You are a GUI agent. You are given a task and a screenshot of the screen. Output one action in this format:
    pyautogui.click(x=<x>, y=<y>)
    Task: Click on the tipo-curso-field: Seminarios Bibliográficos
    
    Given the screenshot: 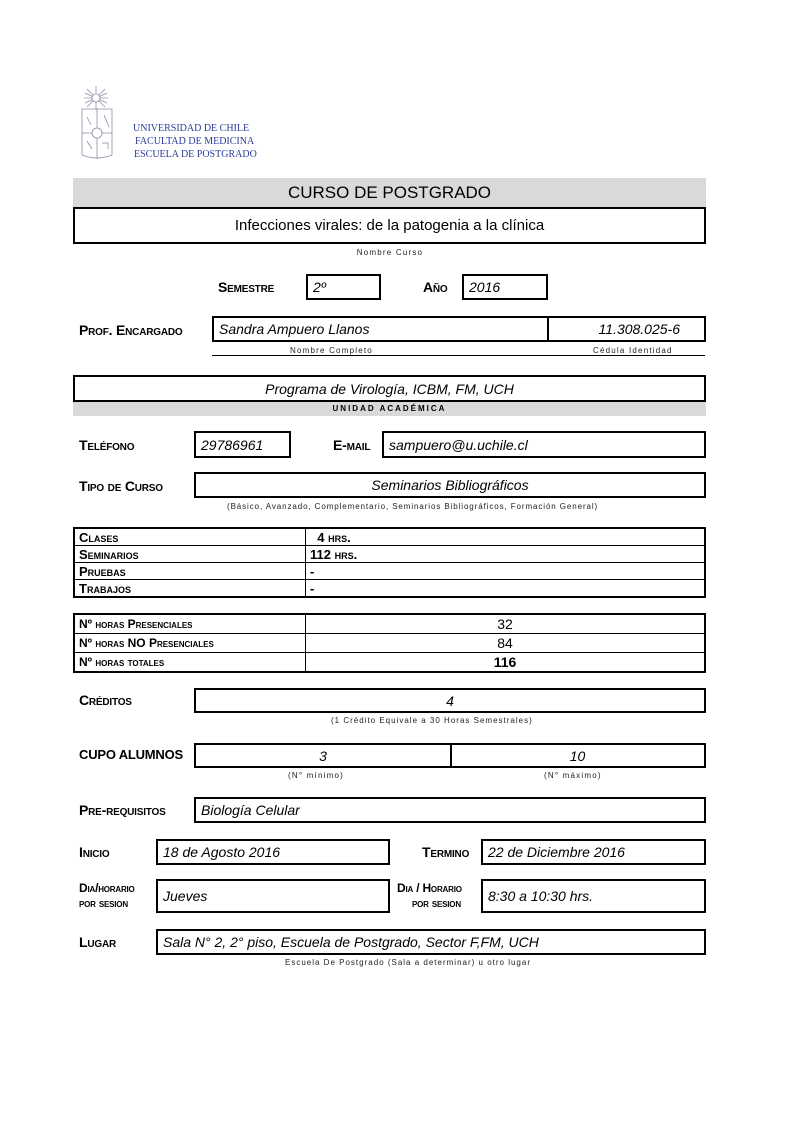 What is the action you would take?
    pyautogui.click(x=450, y=485)
    